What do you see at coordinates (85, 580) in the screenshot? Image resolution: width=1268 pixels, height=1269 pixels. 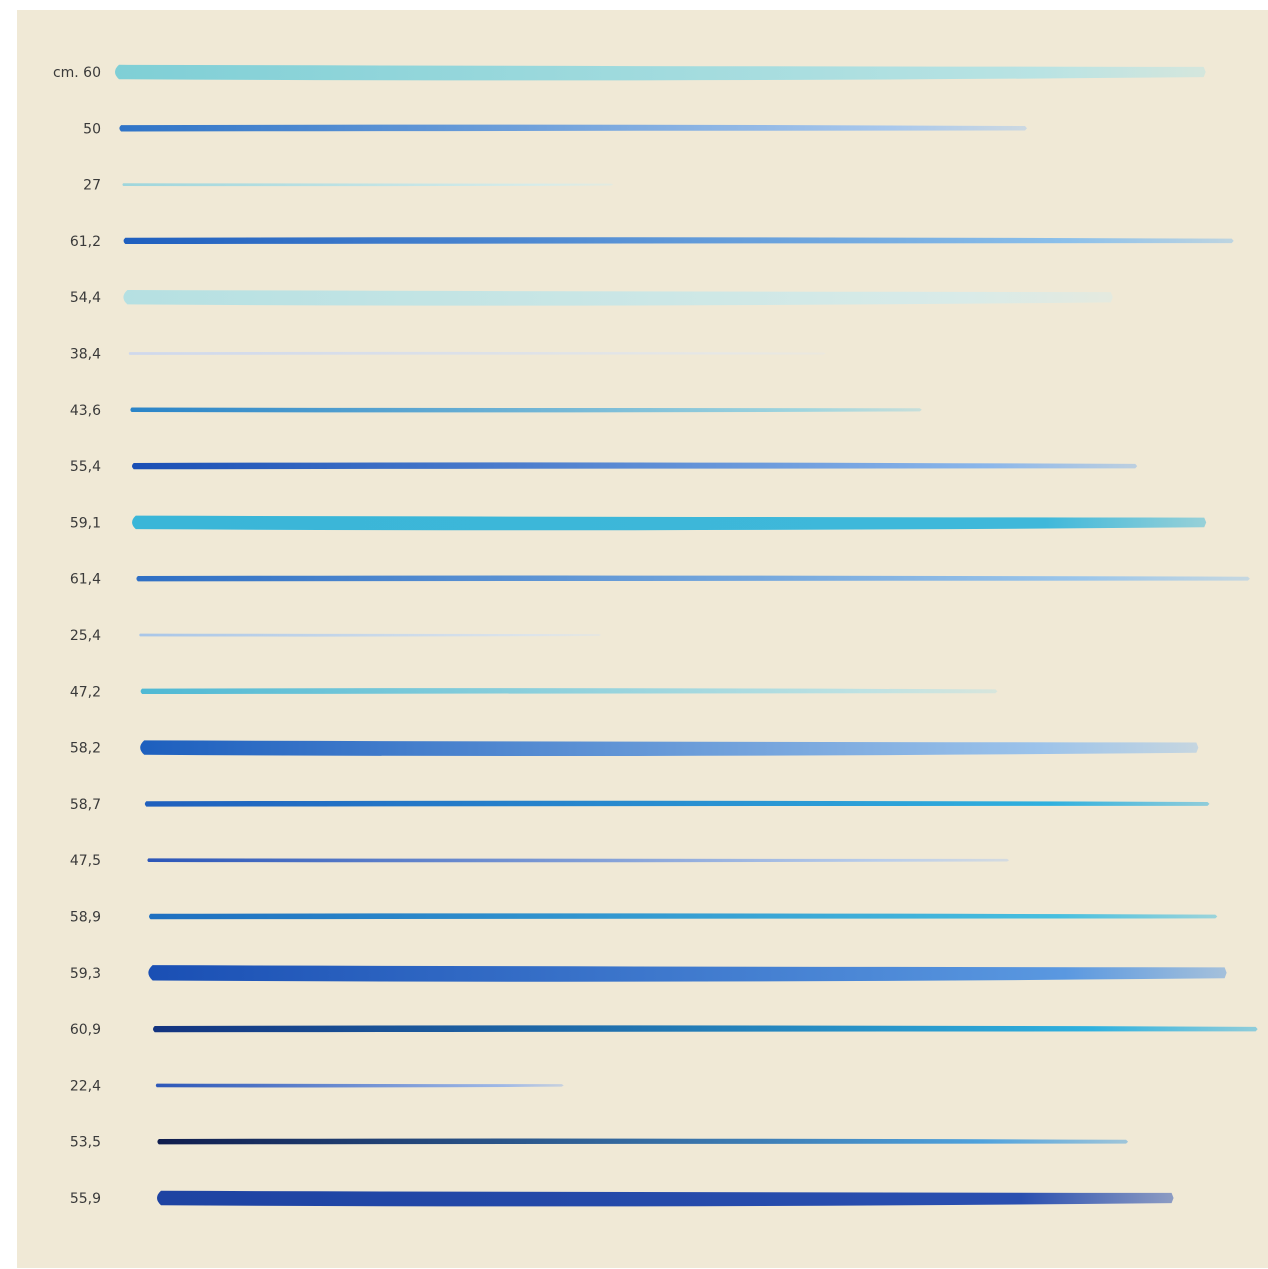 I see `stroke-length-label-10: 61,4` at bounding box center [85, 580].